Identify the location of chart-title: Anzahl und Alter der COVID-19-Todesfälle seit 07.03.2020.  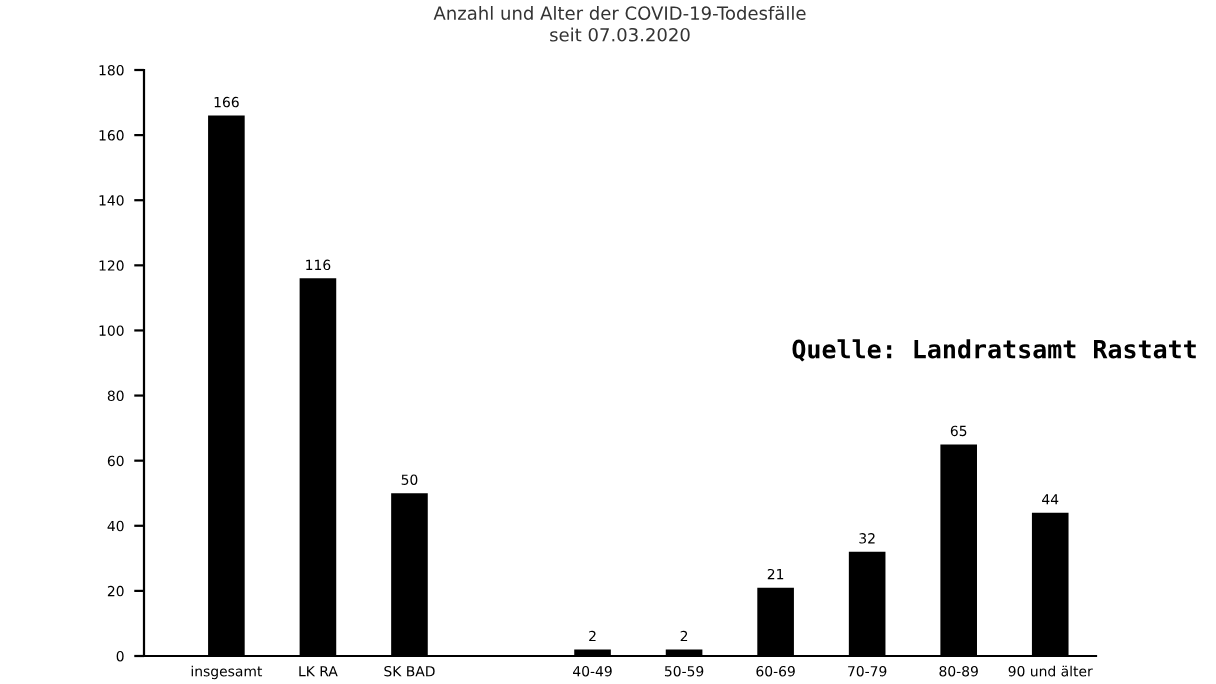
(619, 24).